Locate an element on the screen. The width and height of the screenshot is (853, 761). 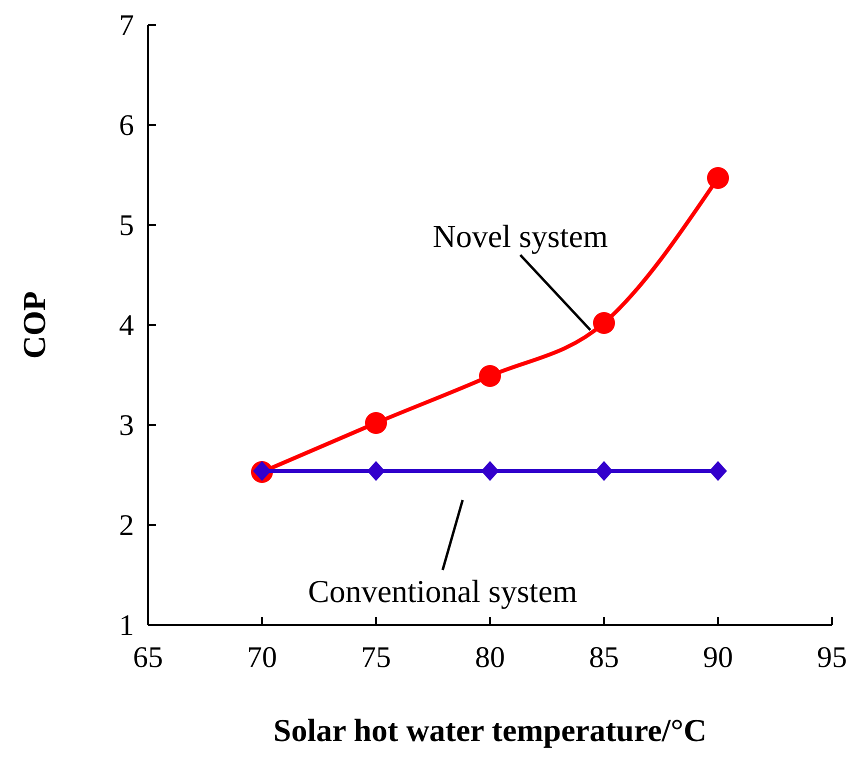
y-tick-label: 4 is located at coordinates (126, 325).